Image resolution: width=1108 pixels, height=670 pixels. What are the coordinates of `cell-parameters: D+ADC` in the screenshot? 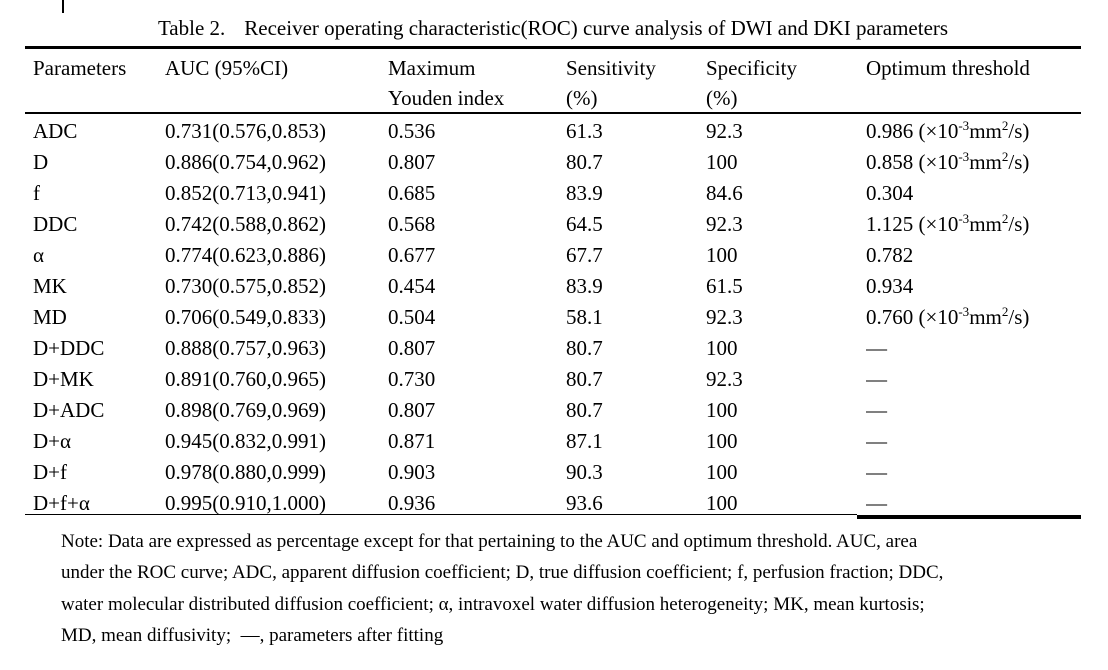 It's located at (69, 410).